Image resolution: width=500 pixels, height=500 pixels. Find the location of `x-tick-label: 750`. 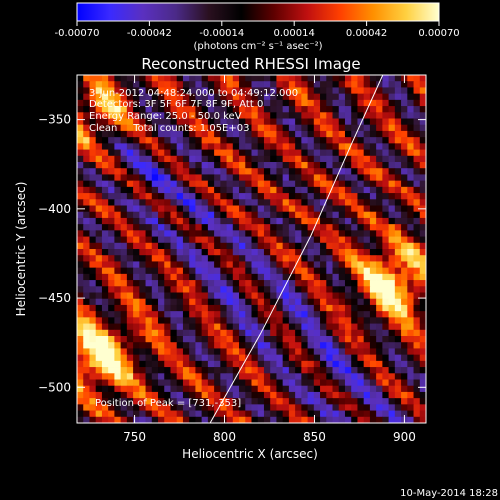

x-tick-label: 750 is located at coordinates (134, 437).